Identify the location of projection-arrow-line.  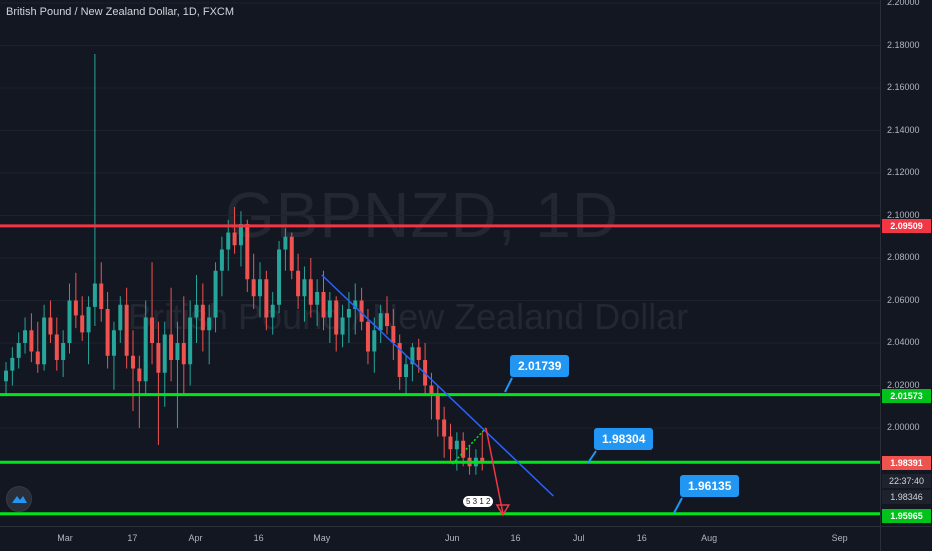
(494, 470).